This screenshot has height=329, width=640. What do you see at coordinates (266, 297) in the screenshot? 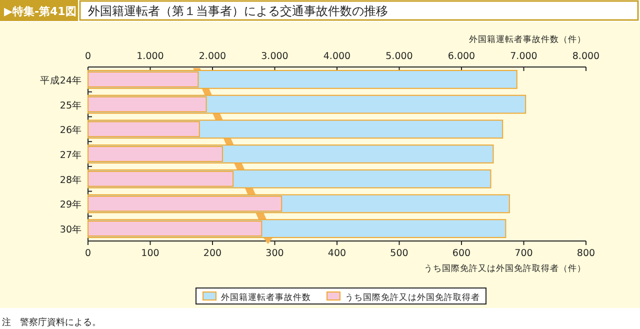
I see `legend-label: 外国籍運転者事故件数` at bounding box center [266, 297].